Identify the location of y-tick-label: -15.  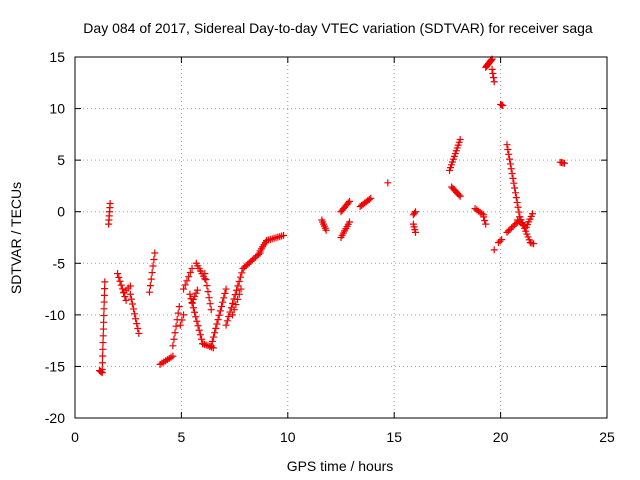
(55, 366).